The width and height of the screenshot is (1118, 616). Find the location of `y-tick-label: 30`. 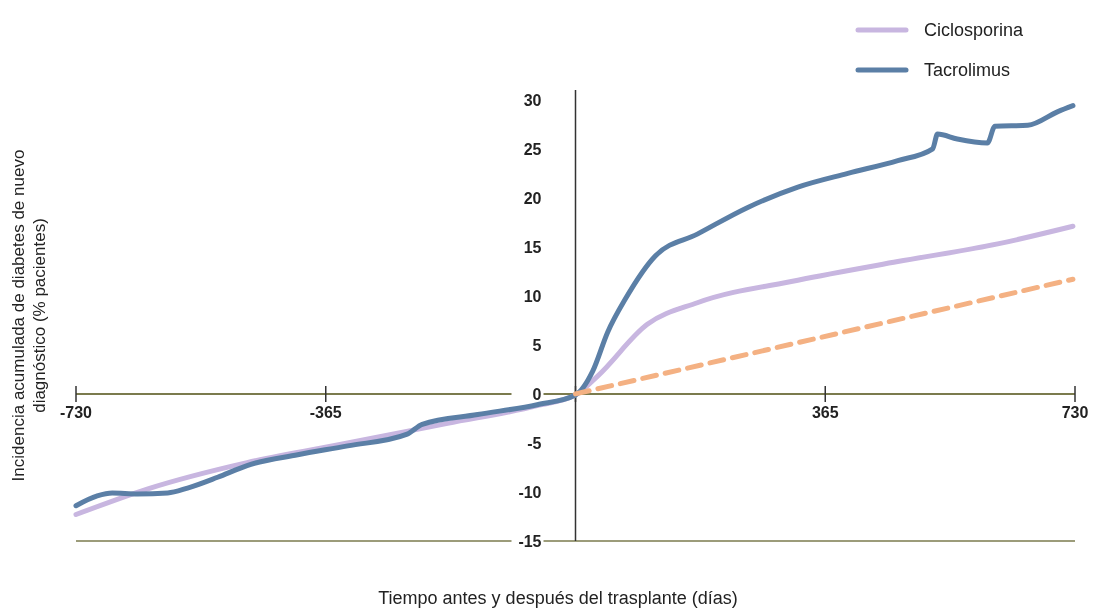

y-tick-label: 30 is located at coordinates (532, 100).